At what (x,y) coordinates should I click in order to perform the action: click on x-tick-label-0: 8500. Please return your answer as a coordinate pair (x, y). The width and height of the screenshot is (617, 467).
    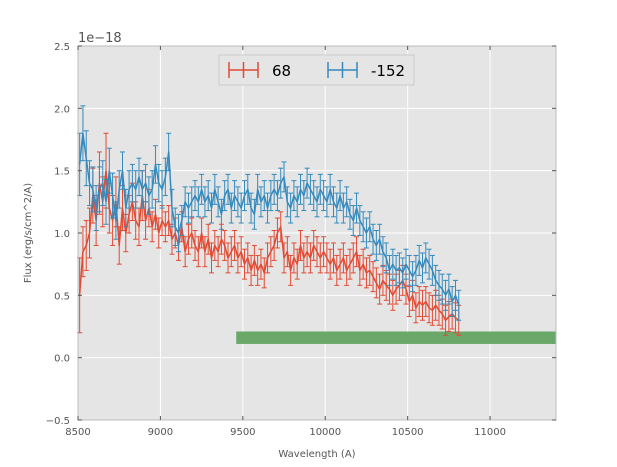
    Looking at the image, I should click on (77, 432).